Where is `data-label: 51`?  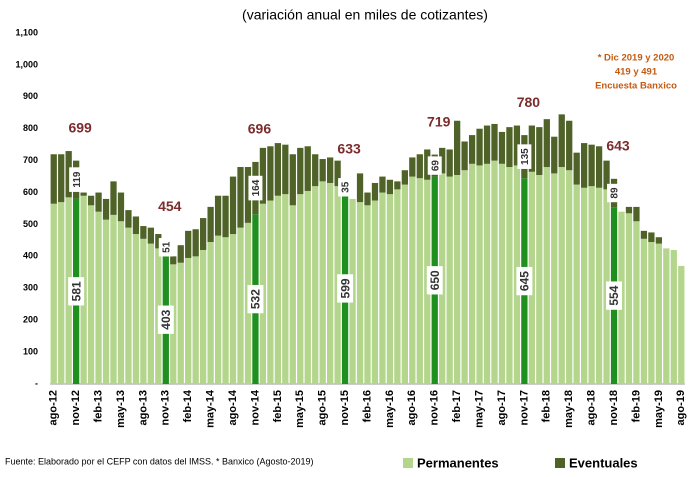 data-label: 51 is located at coordinates (165, 247).